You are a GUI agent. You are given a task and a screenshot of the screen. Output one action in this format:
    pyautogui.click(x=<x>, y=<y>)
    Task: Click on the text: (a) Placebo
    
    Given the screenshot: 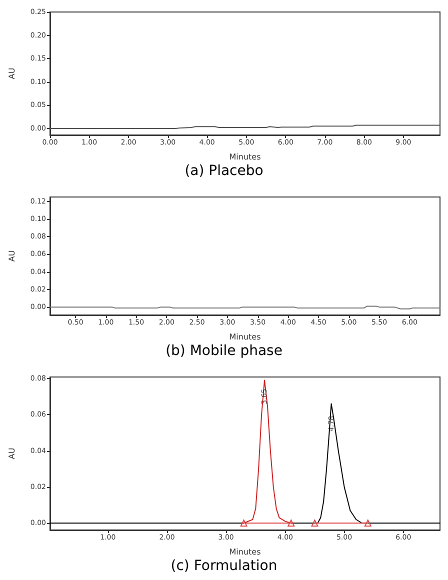 What is the action you would take?
    pyautogui.click(x=224, y=171)
    